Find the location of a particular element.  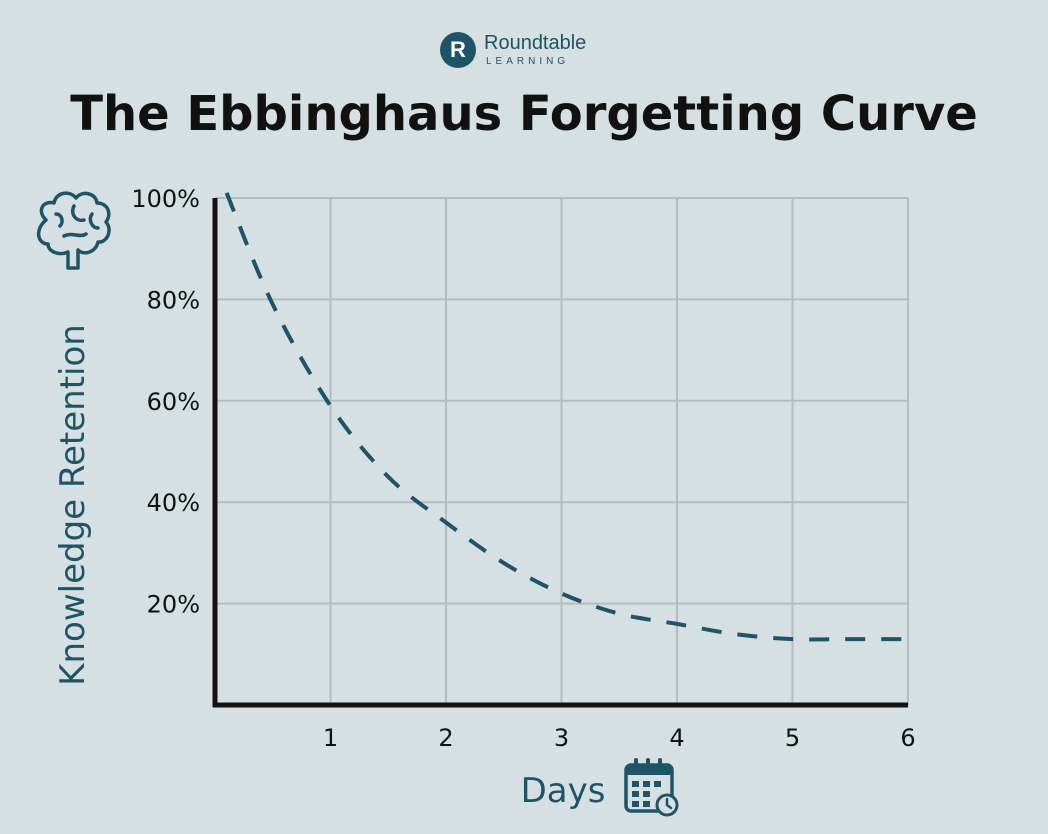

x-tick-label: 2 is located at coordinates (445, 738).